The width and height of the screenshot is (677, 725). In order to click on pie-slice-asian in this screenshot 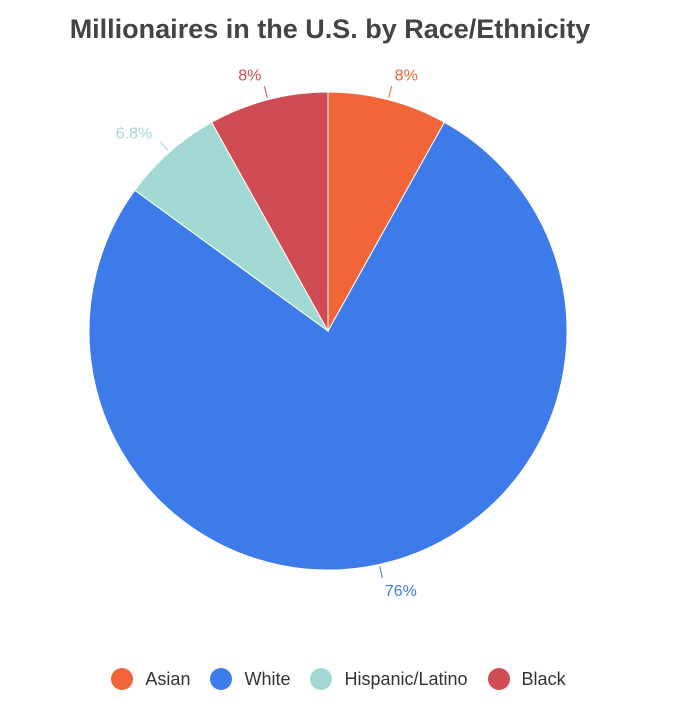, I will do `click(386, 212)`.